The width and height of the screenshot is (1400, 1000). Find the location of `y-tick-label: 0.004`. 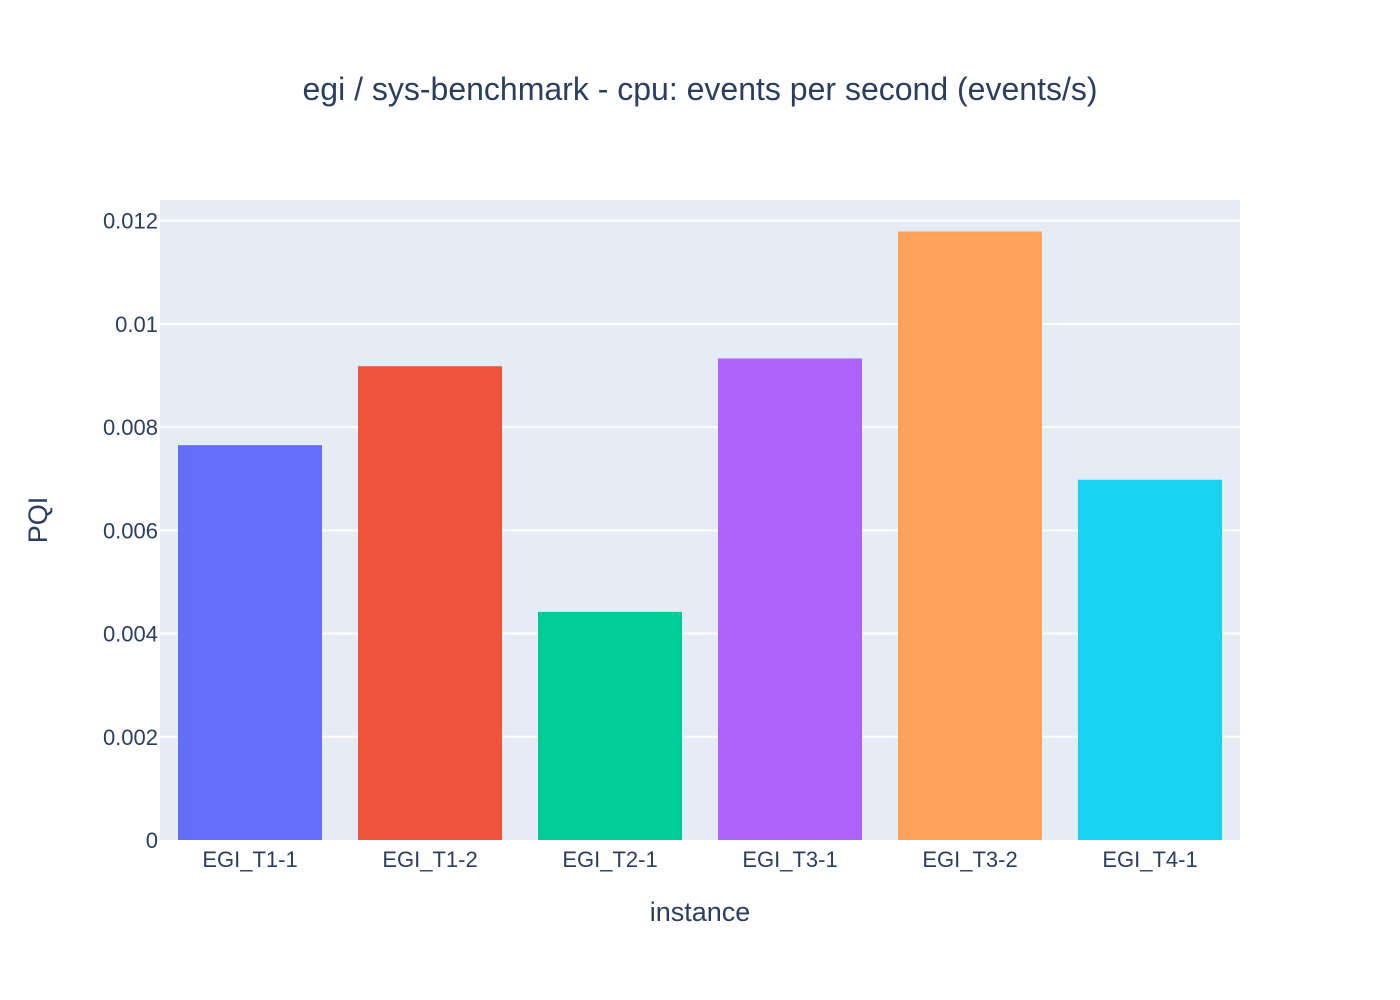

y-tick-label: 0.004 is located at coordinates (130, 634).